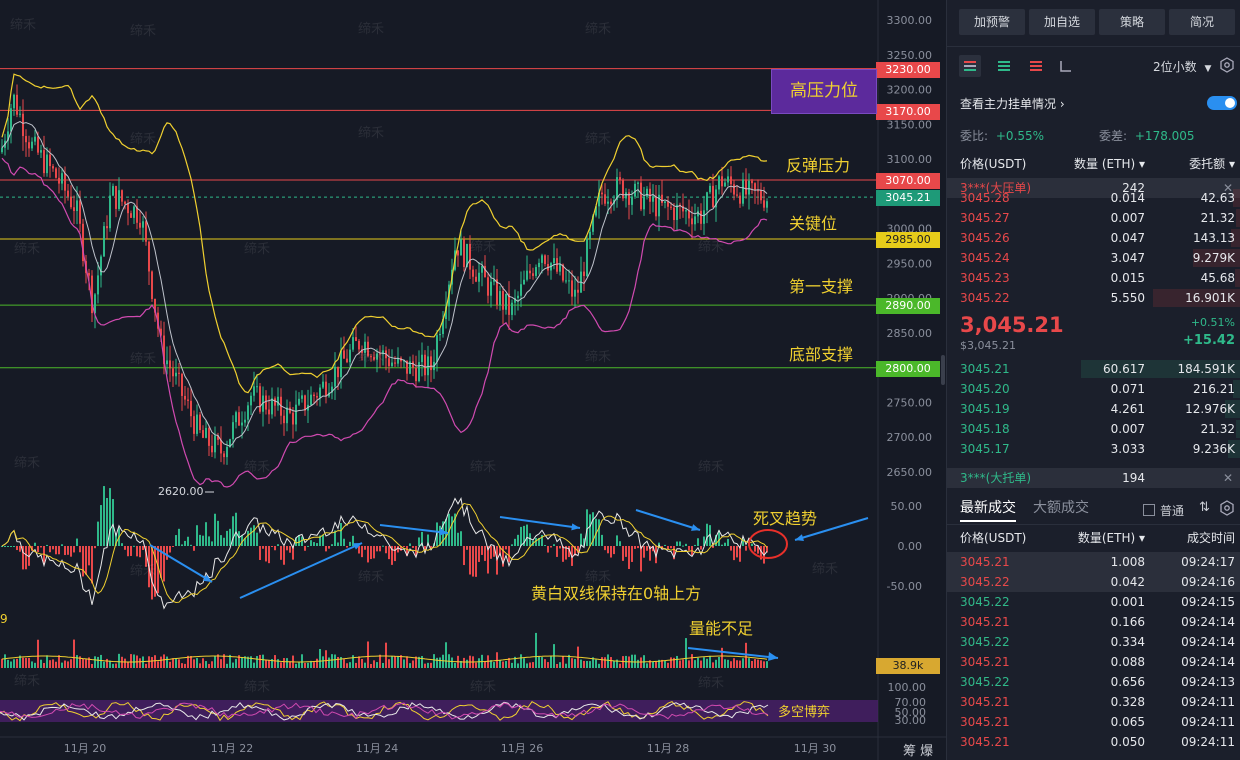 The width and height of the screenshot is (1240, 760). What do you see at coordinates (1204, 507) in the screenshot?
I see `sort-icon: ⇅` at bounding box center [1204, 507].